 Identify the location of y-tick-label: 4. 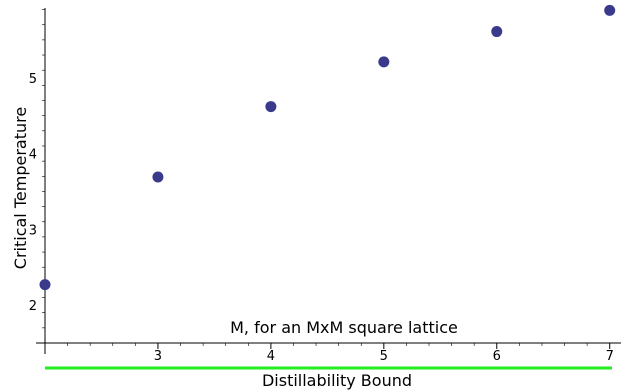
(33, 155).